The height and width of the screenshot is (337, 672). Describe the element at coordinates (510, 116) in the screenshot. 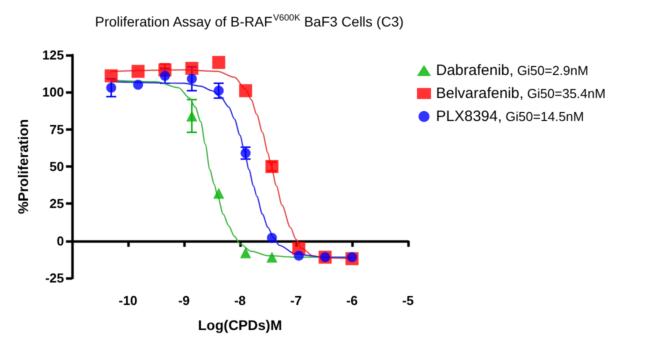

I see `legend-label: PLX8394, Gi50=14.5nM` at that location.